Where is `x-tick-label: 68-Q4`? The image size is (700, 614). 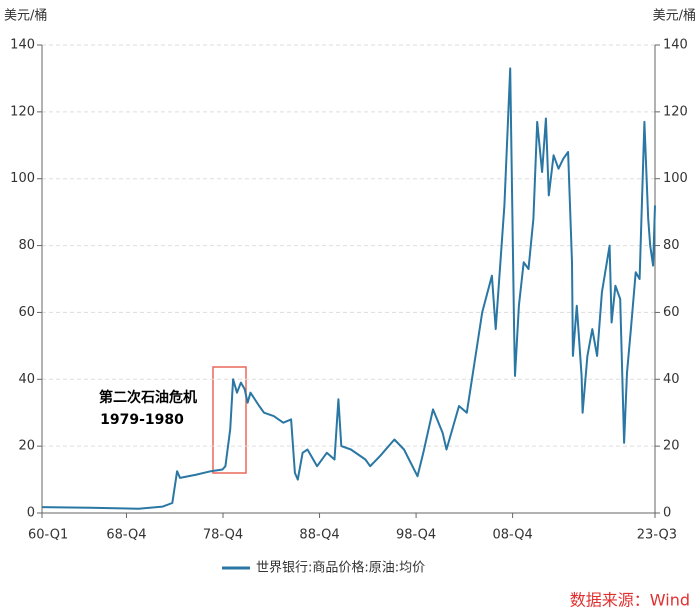 x-tick-label: 68-Q4 is located at coordinates (126, 535).